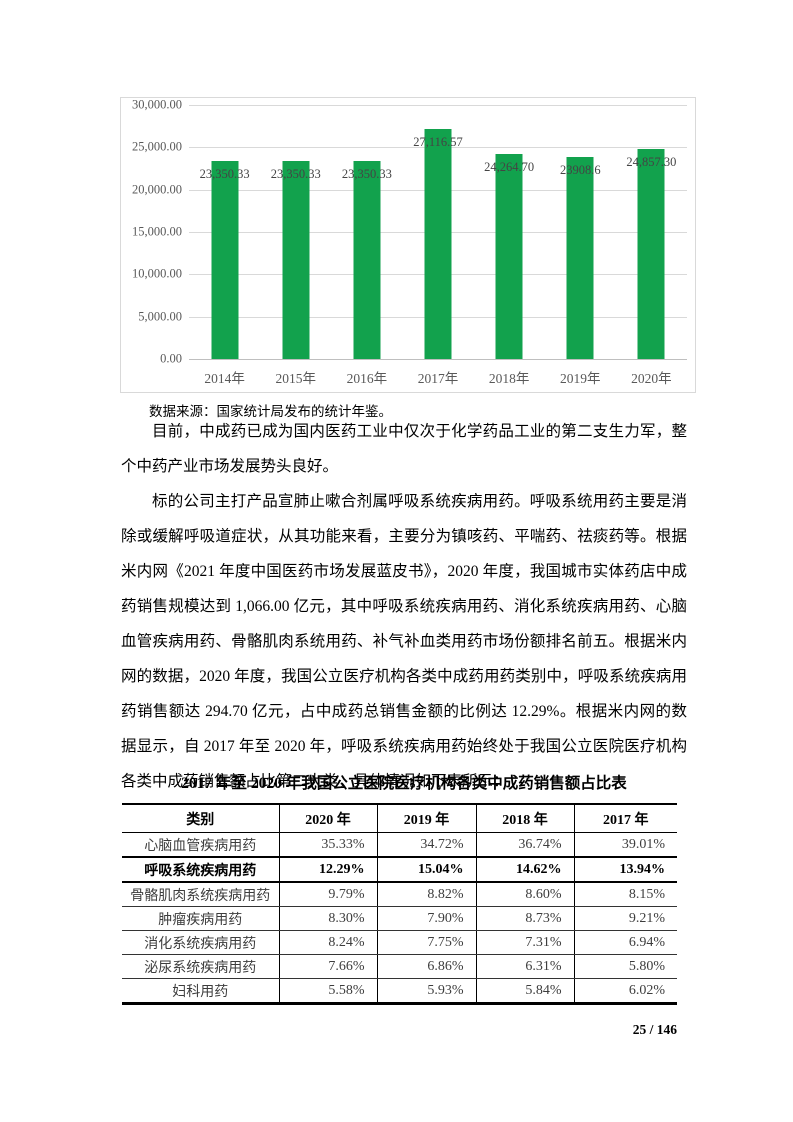 Image resolution: width=793 pixels, height=1122 pixels. I want to click on x-tick-label: 2017年, so click(438, 378).